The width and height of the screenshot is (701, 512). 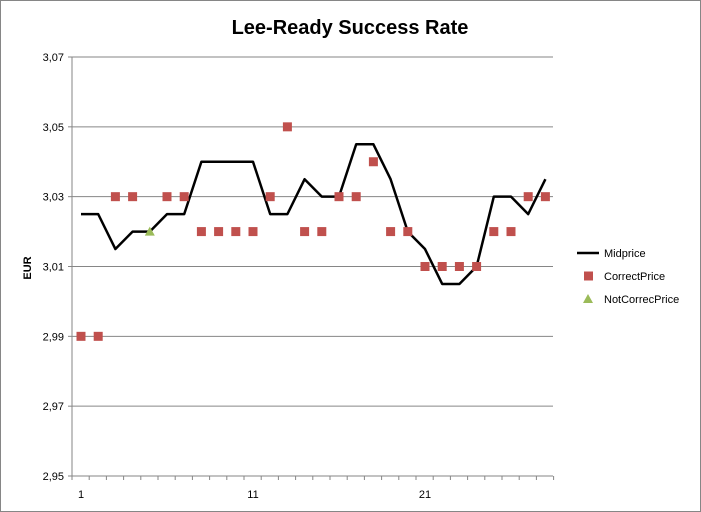 I want to click on y-axis-label: EUR, so click(x=28, y=267).